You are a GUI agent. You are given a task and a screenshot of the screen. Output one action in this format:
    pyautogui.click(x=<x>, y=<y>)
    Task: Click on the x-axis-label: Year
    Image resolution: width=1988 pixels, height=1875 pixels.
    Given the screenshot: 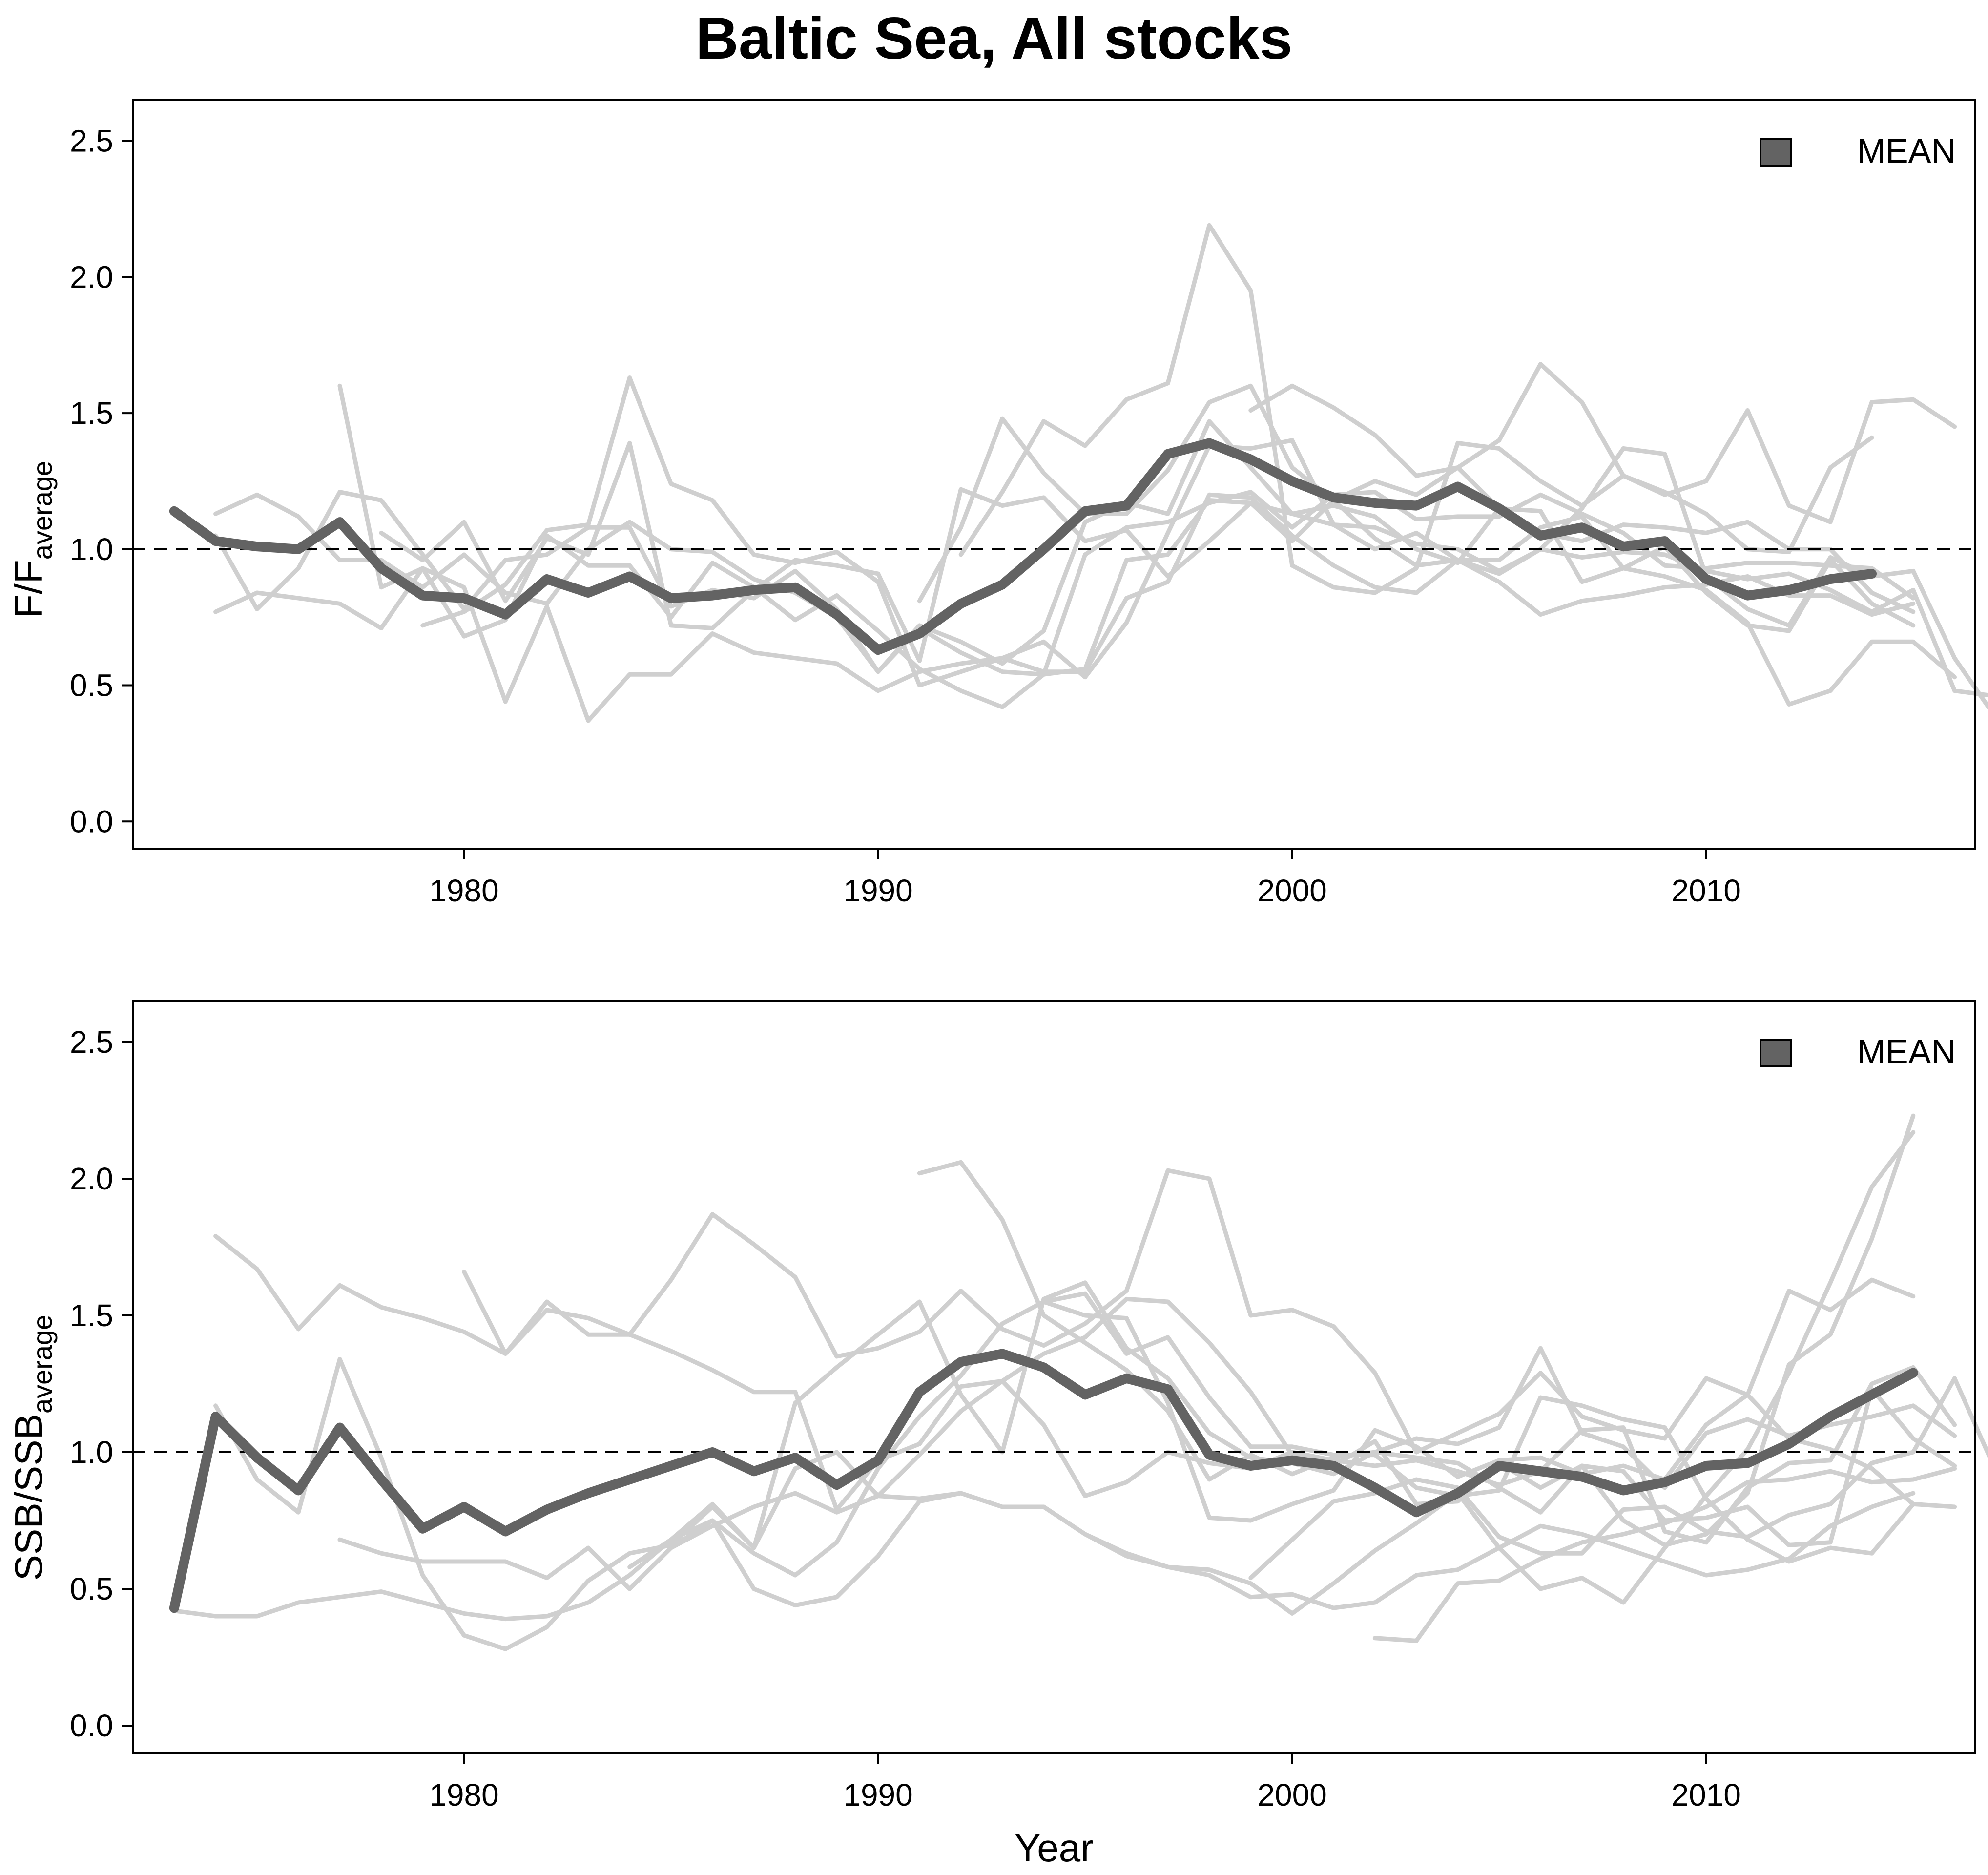 What is the action you would take?
    pyautogui.click(x=1054, y=1848)
    